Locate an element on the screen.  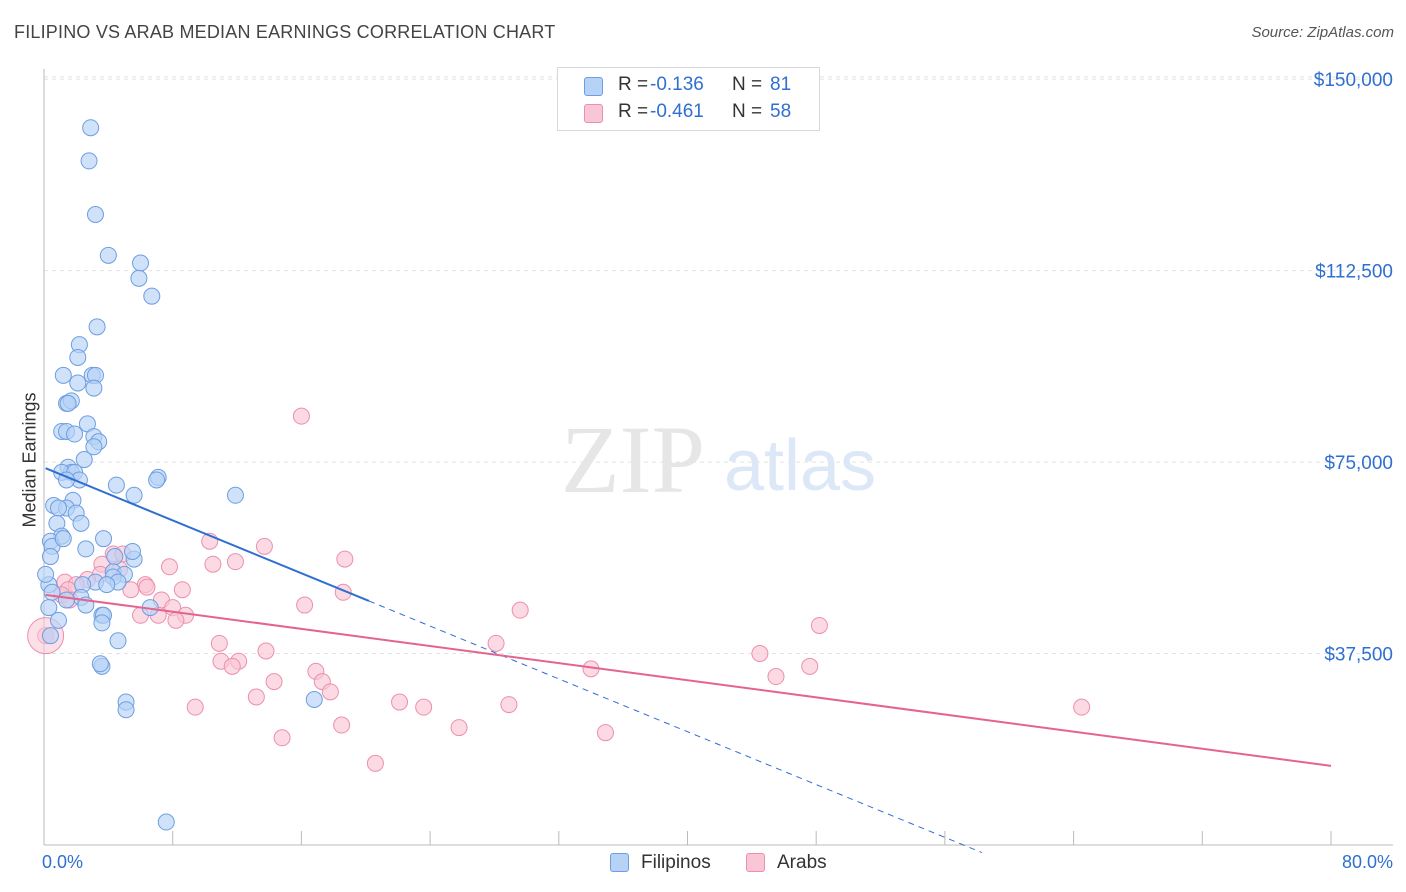
watermark-atlas: atlas is located at coordinates (800, 466).